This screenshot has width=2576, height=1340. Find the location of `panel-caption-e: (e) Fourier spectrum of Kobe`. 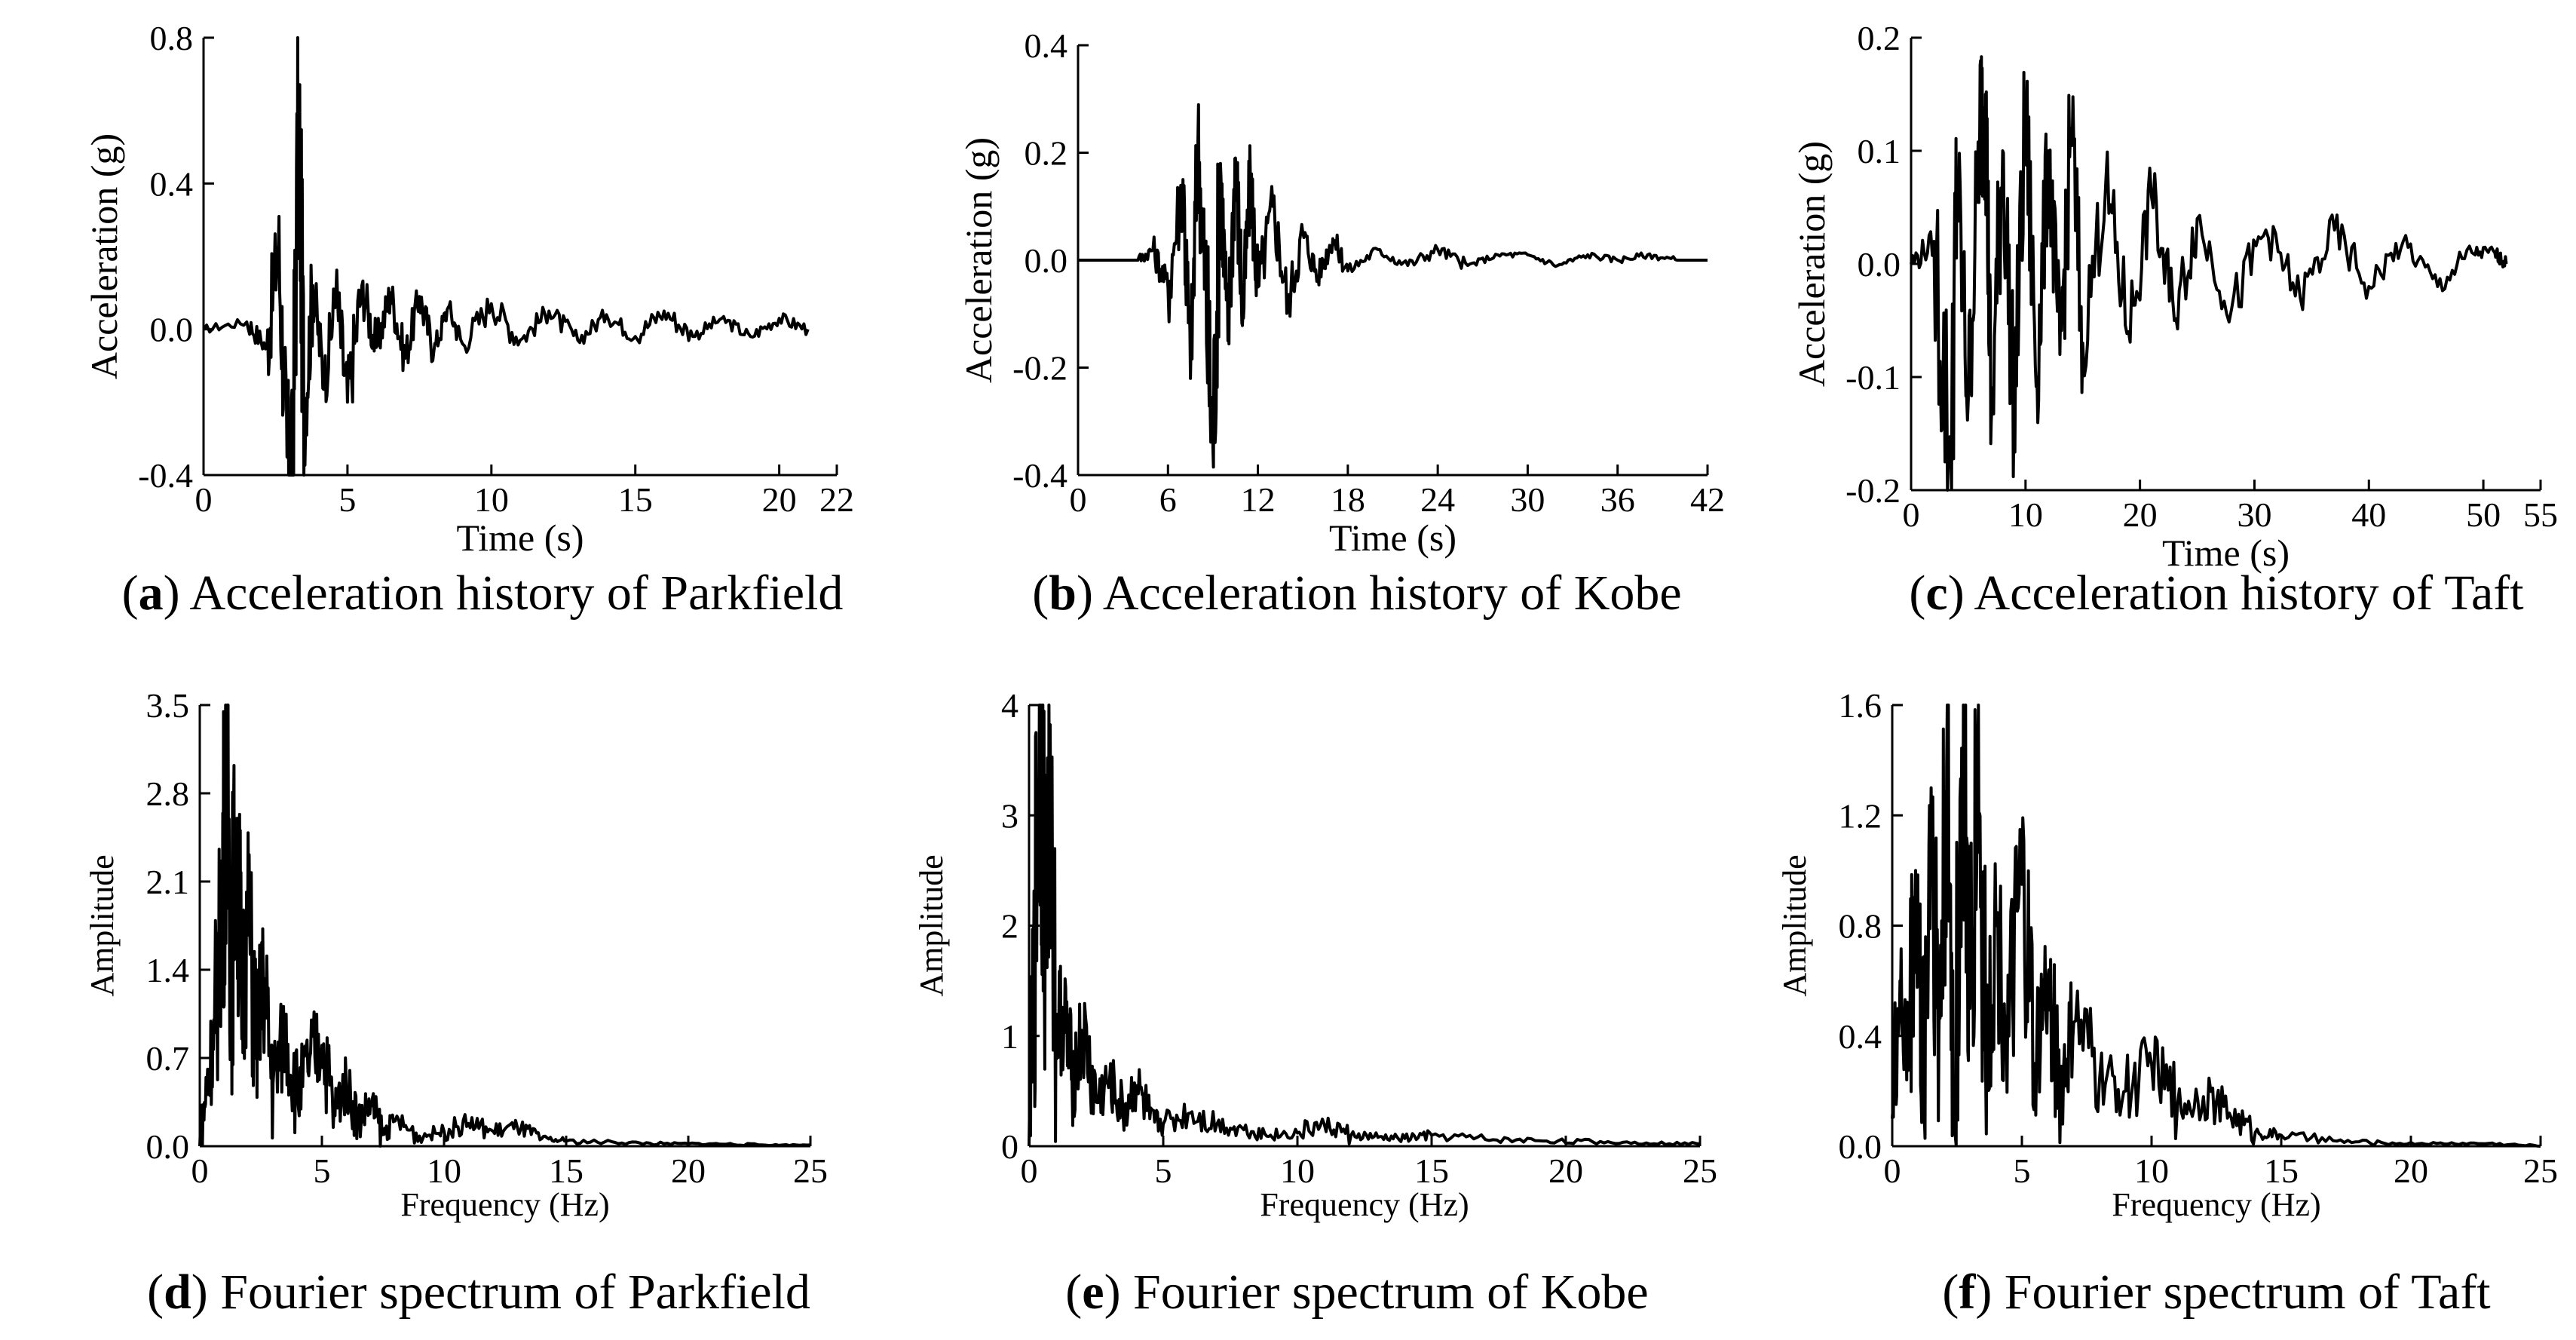

panel-caption-e: (e) Fourier spectrum of Kobe is located at coordinates (1356, 1293).